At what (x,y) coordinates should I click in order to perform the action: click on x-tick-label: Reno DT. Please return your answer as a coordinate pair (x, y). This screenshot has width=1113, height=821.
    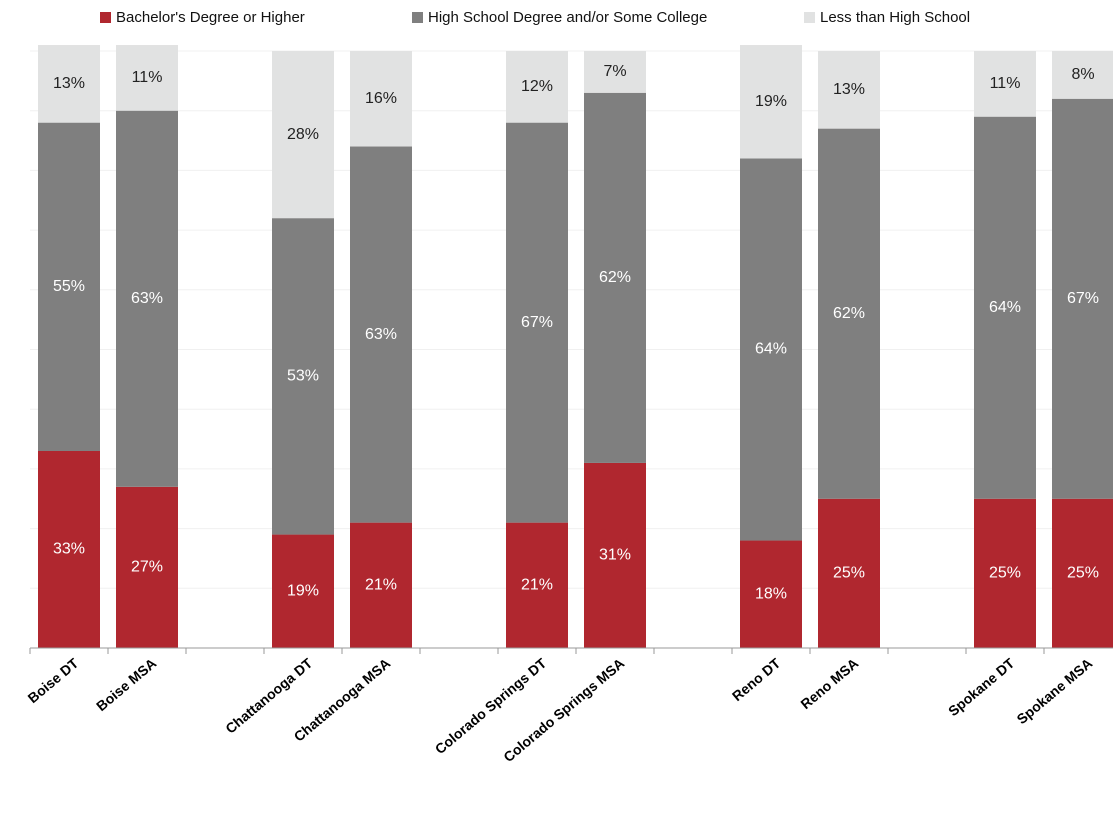
    Looking at the image, I should click on (756, 680).